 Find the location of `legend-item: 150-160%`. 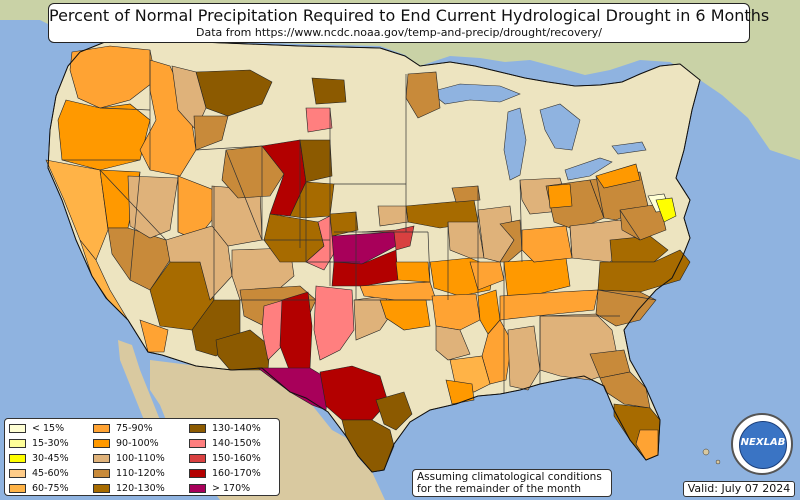

legend-item: 150-160% is located at coordinates (225, 458).